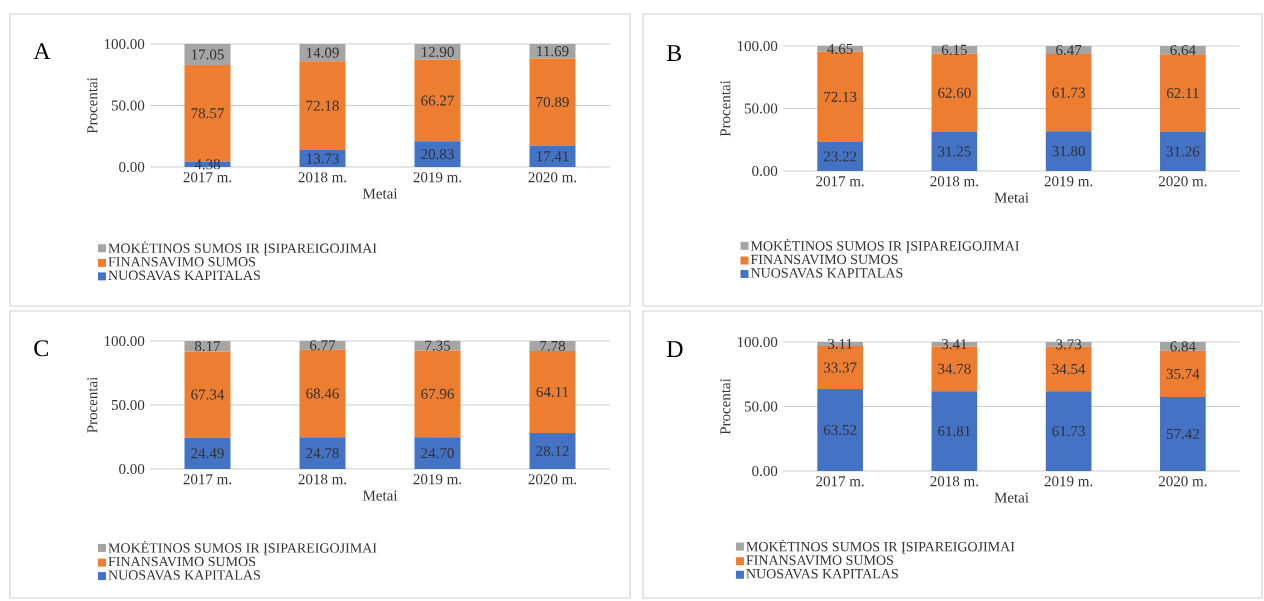  What do you see at coordinates (553, 346) in the screenshot?
I see `data-label: 7.78` at bounding box center [553, 346].